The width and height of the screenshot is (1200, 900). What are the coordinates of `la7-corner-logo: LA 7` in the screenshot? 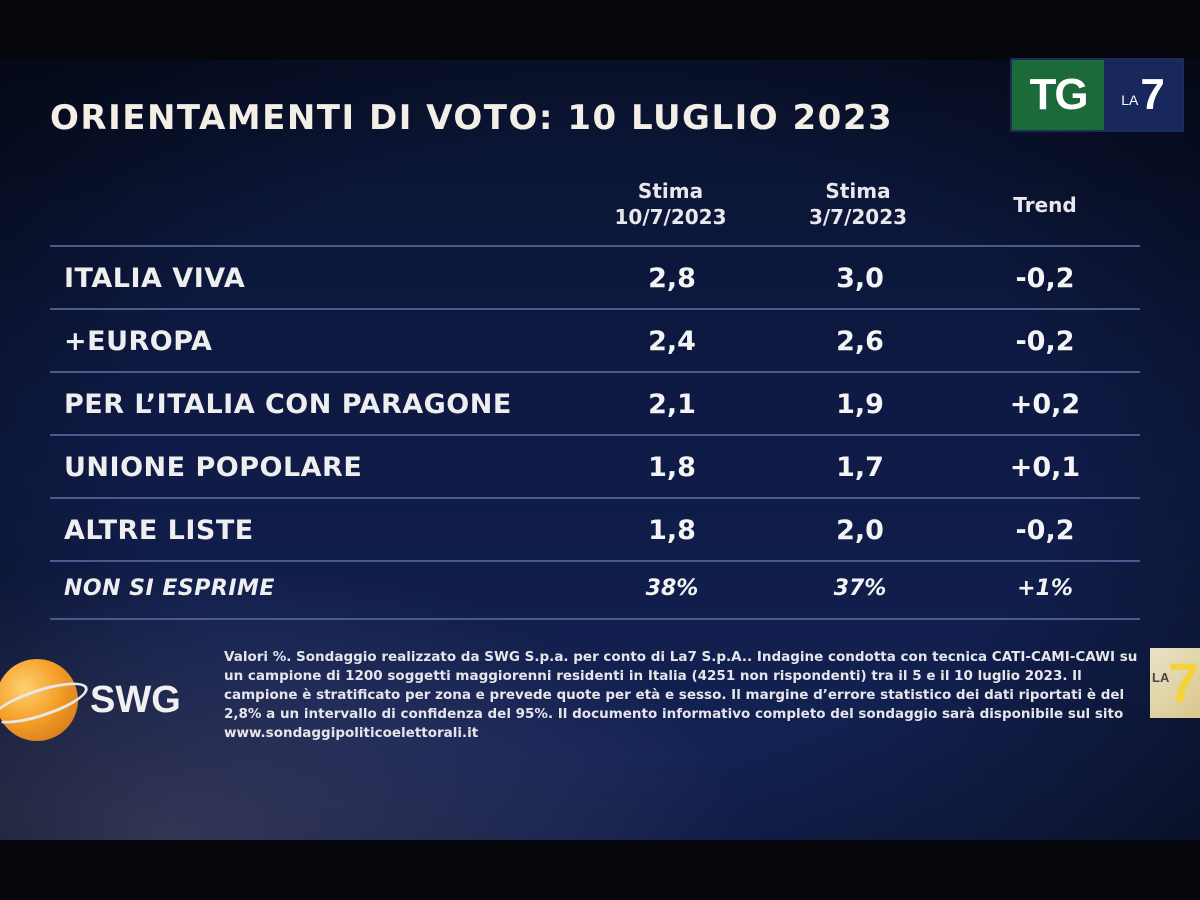 It's located at (1175, 683).